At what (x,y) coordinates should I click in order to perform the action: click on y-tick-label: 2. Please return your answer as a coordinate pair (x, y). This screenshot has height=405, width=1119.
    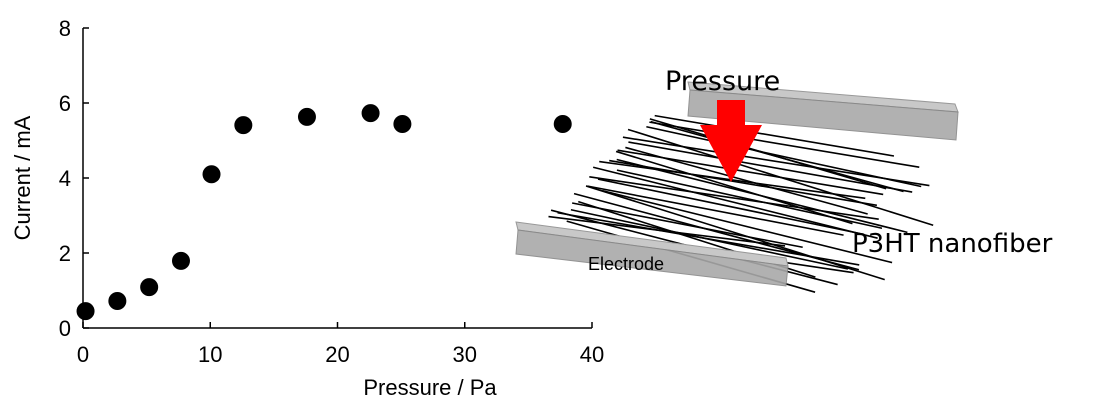
    Looking at the image, I should click on (65, 253).